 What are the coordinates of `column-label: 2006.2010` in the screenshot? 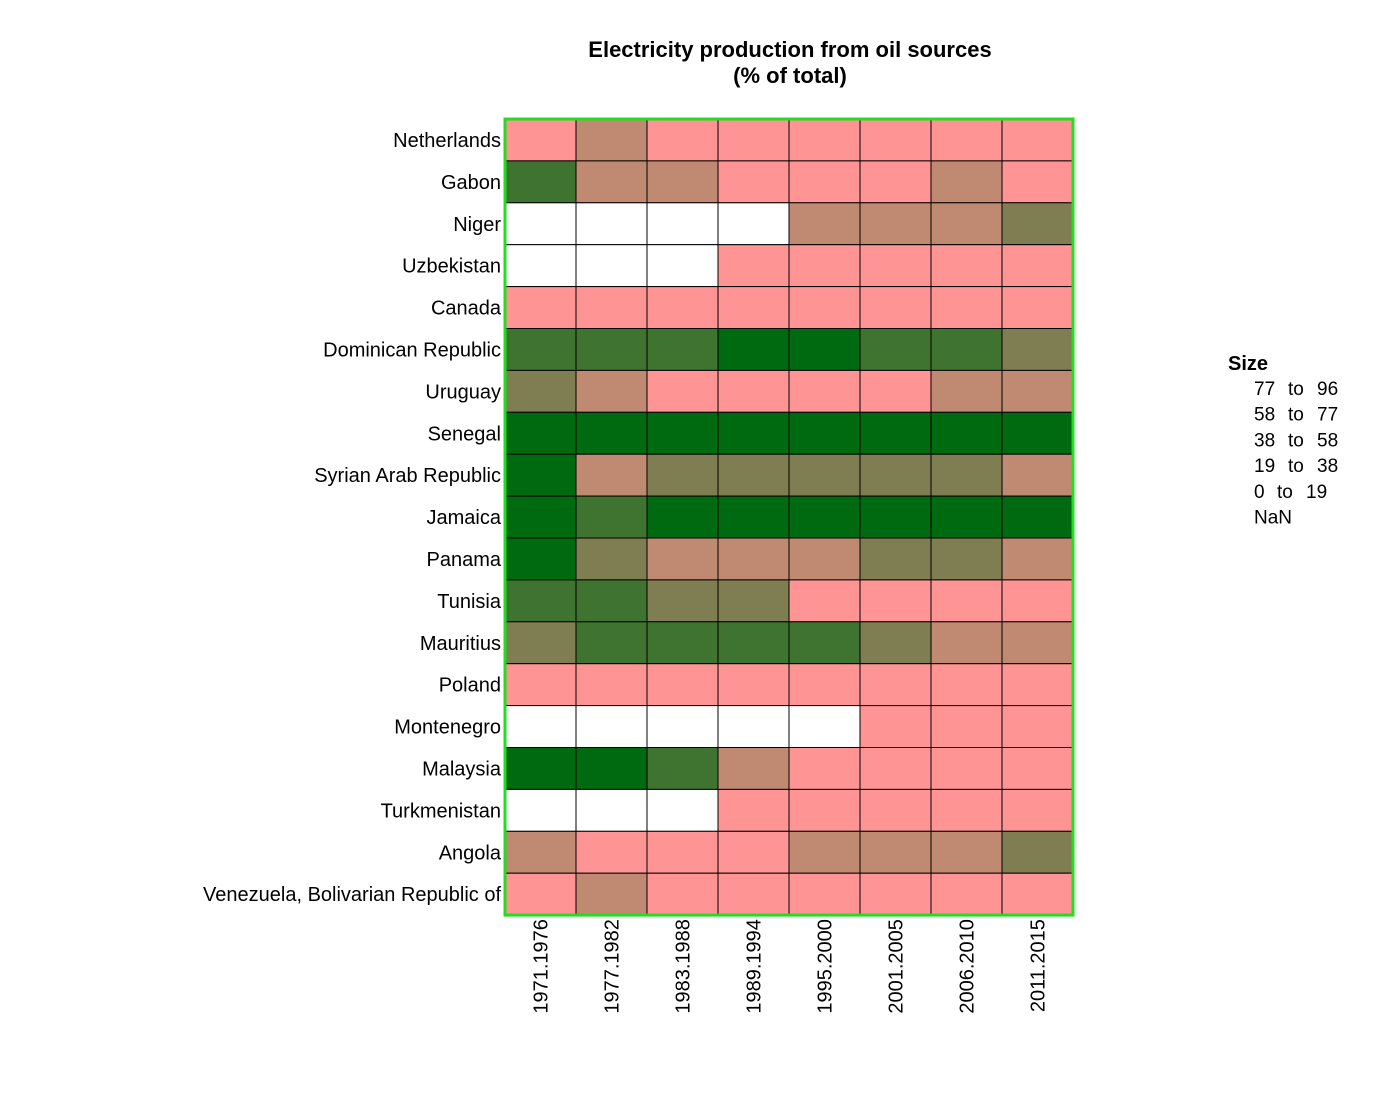 It's located at (968, 966).